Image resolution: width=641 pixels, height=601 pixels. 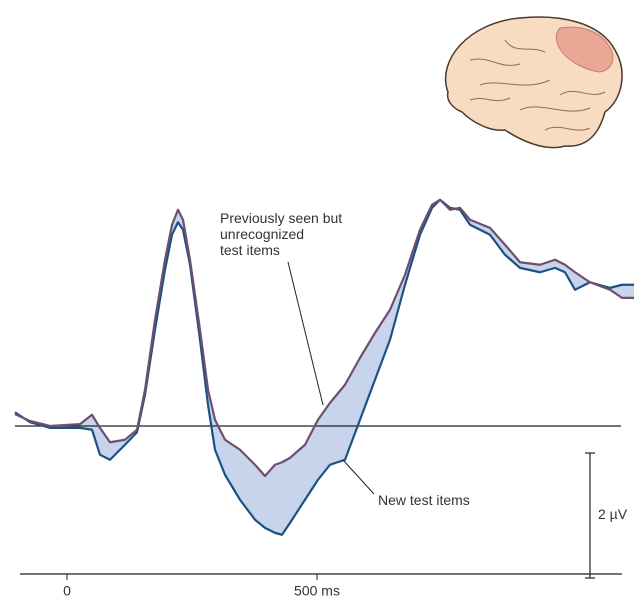 What do you see at coordinates (537, 85) in the screenshot?
I see `brain-folds` at bounding box center [537, 85].